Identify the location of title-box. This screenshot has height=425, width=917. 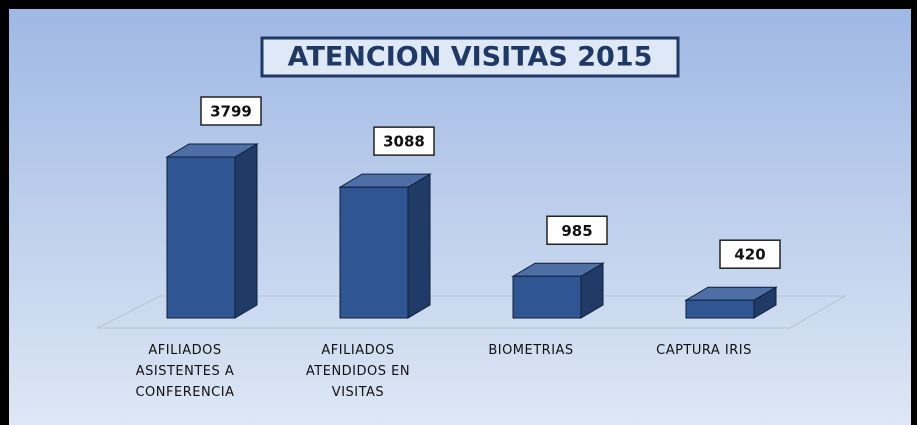
(470, 57).